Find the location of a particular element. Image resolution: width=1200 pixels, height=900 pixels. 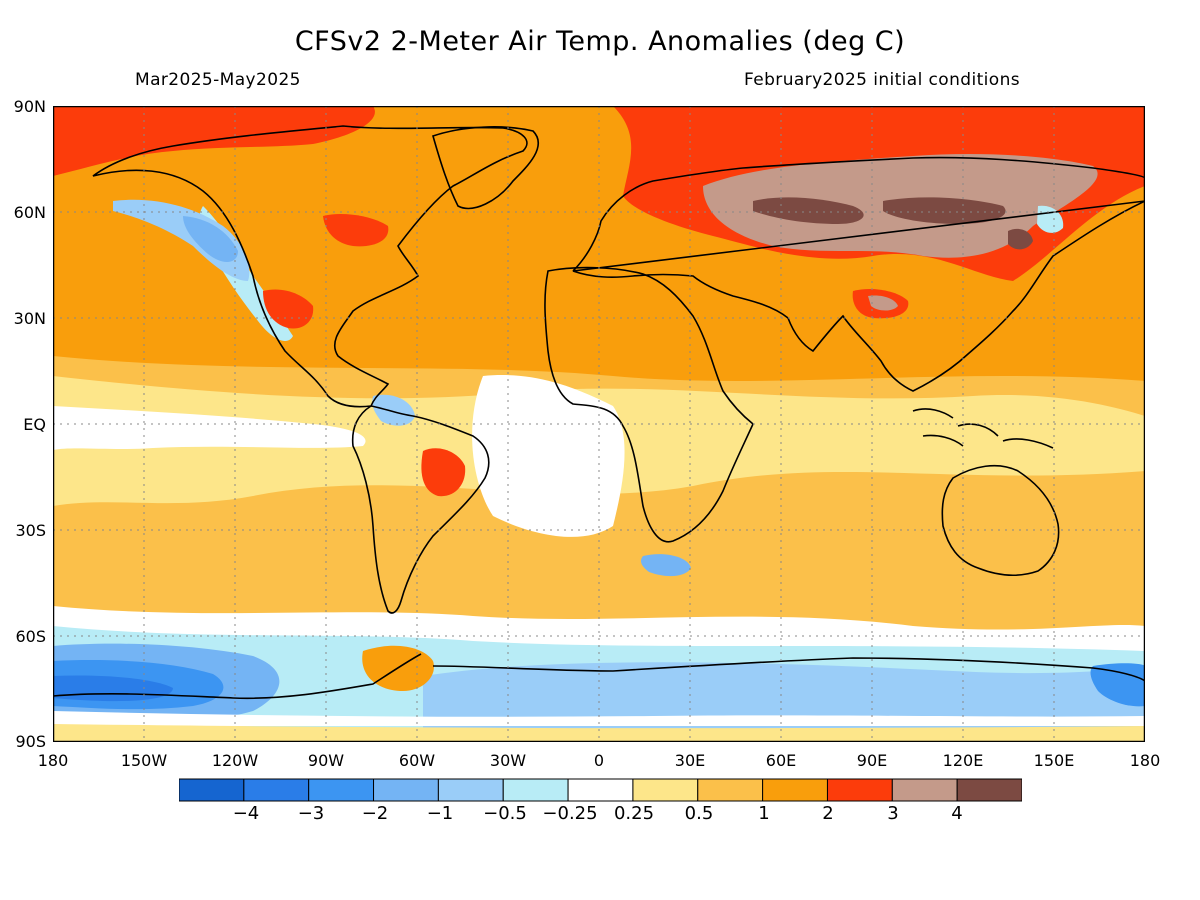

lat-label-eq: EQ is located at coordinates (34, 424).